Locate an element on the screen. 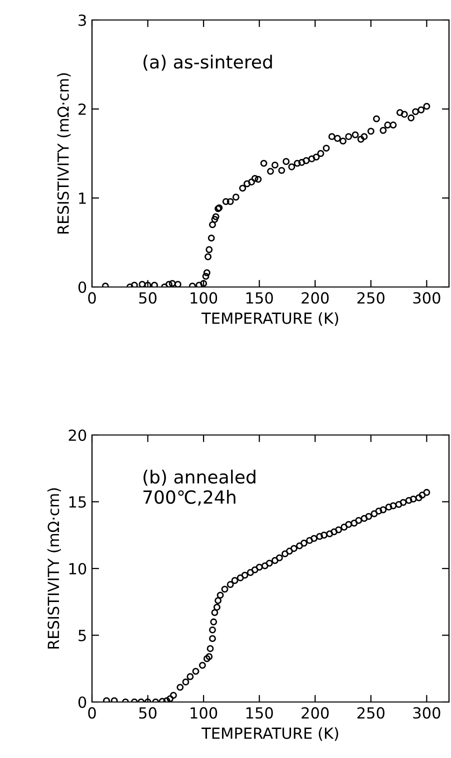 The image size is (451, 758). y-tick-label: 3 is located at coordinates (82, 20).